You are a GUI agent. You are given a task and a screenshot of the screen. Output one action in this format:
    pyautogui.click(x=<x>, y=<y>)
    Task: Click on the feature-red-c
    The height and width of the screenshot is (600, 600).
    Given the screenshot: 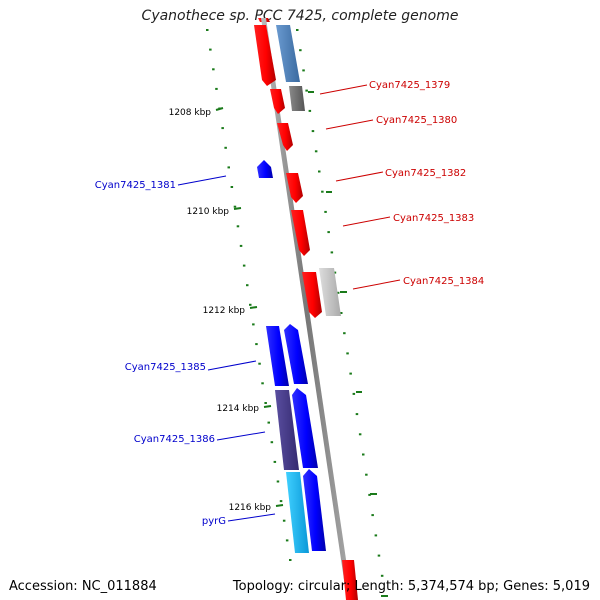 What is the action you would take?
    pyautogui.click(x=285, y=137)
    